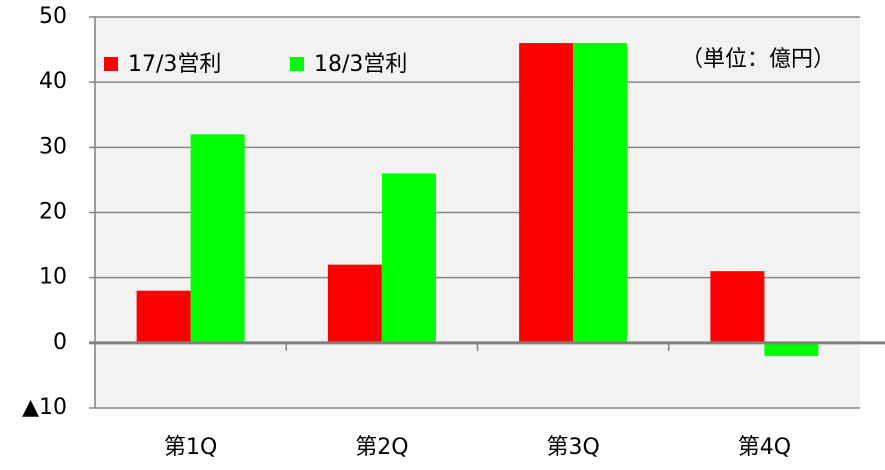 The height and width of the screenshot is (470, 885). I want to click on y-tick-label: 20, so click(53, 212).